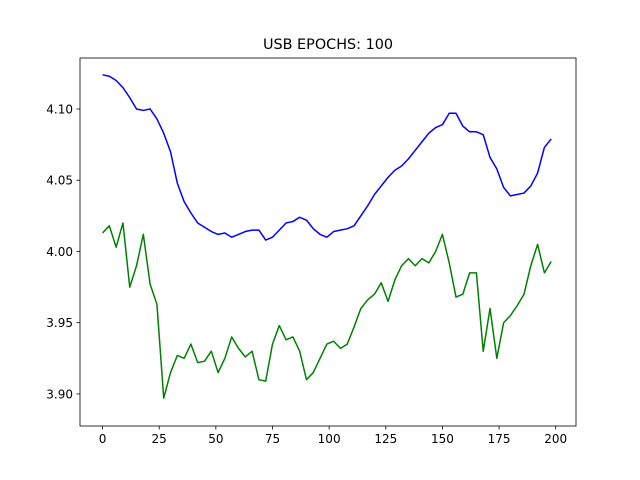 The height and width of the screenshot is (480, 640). I want to click on y-tick-label: 4.10, so click(59, 110).